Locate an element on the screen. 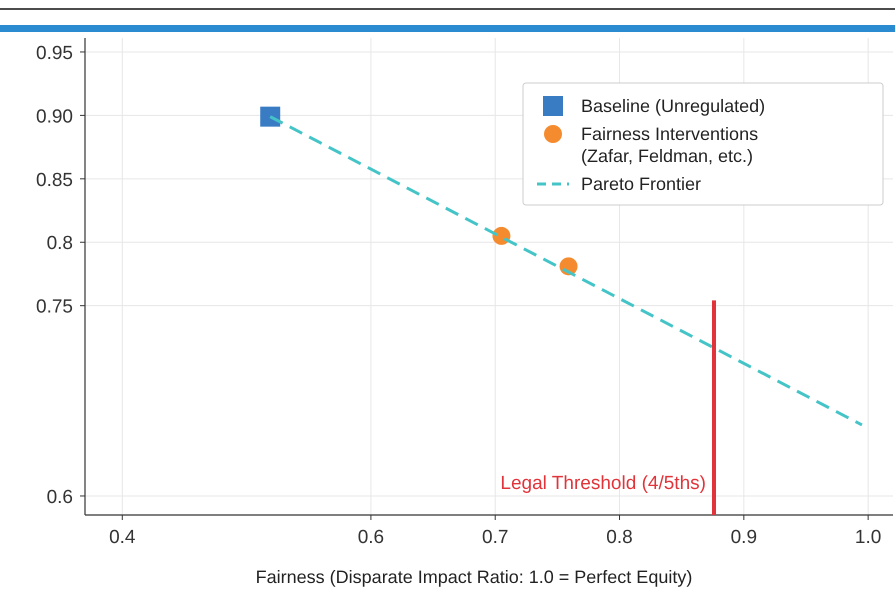 The image size is (895, 594). legend-label: Pareto Frontier is located at coordinates (641, 184).